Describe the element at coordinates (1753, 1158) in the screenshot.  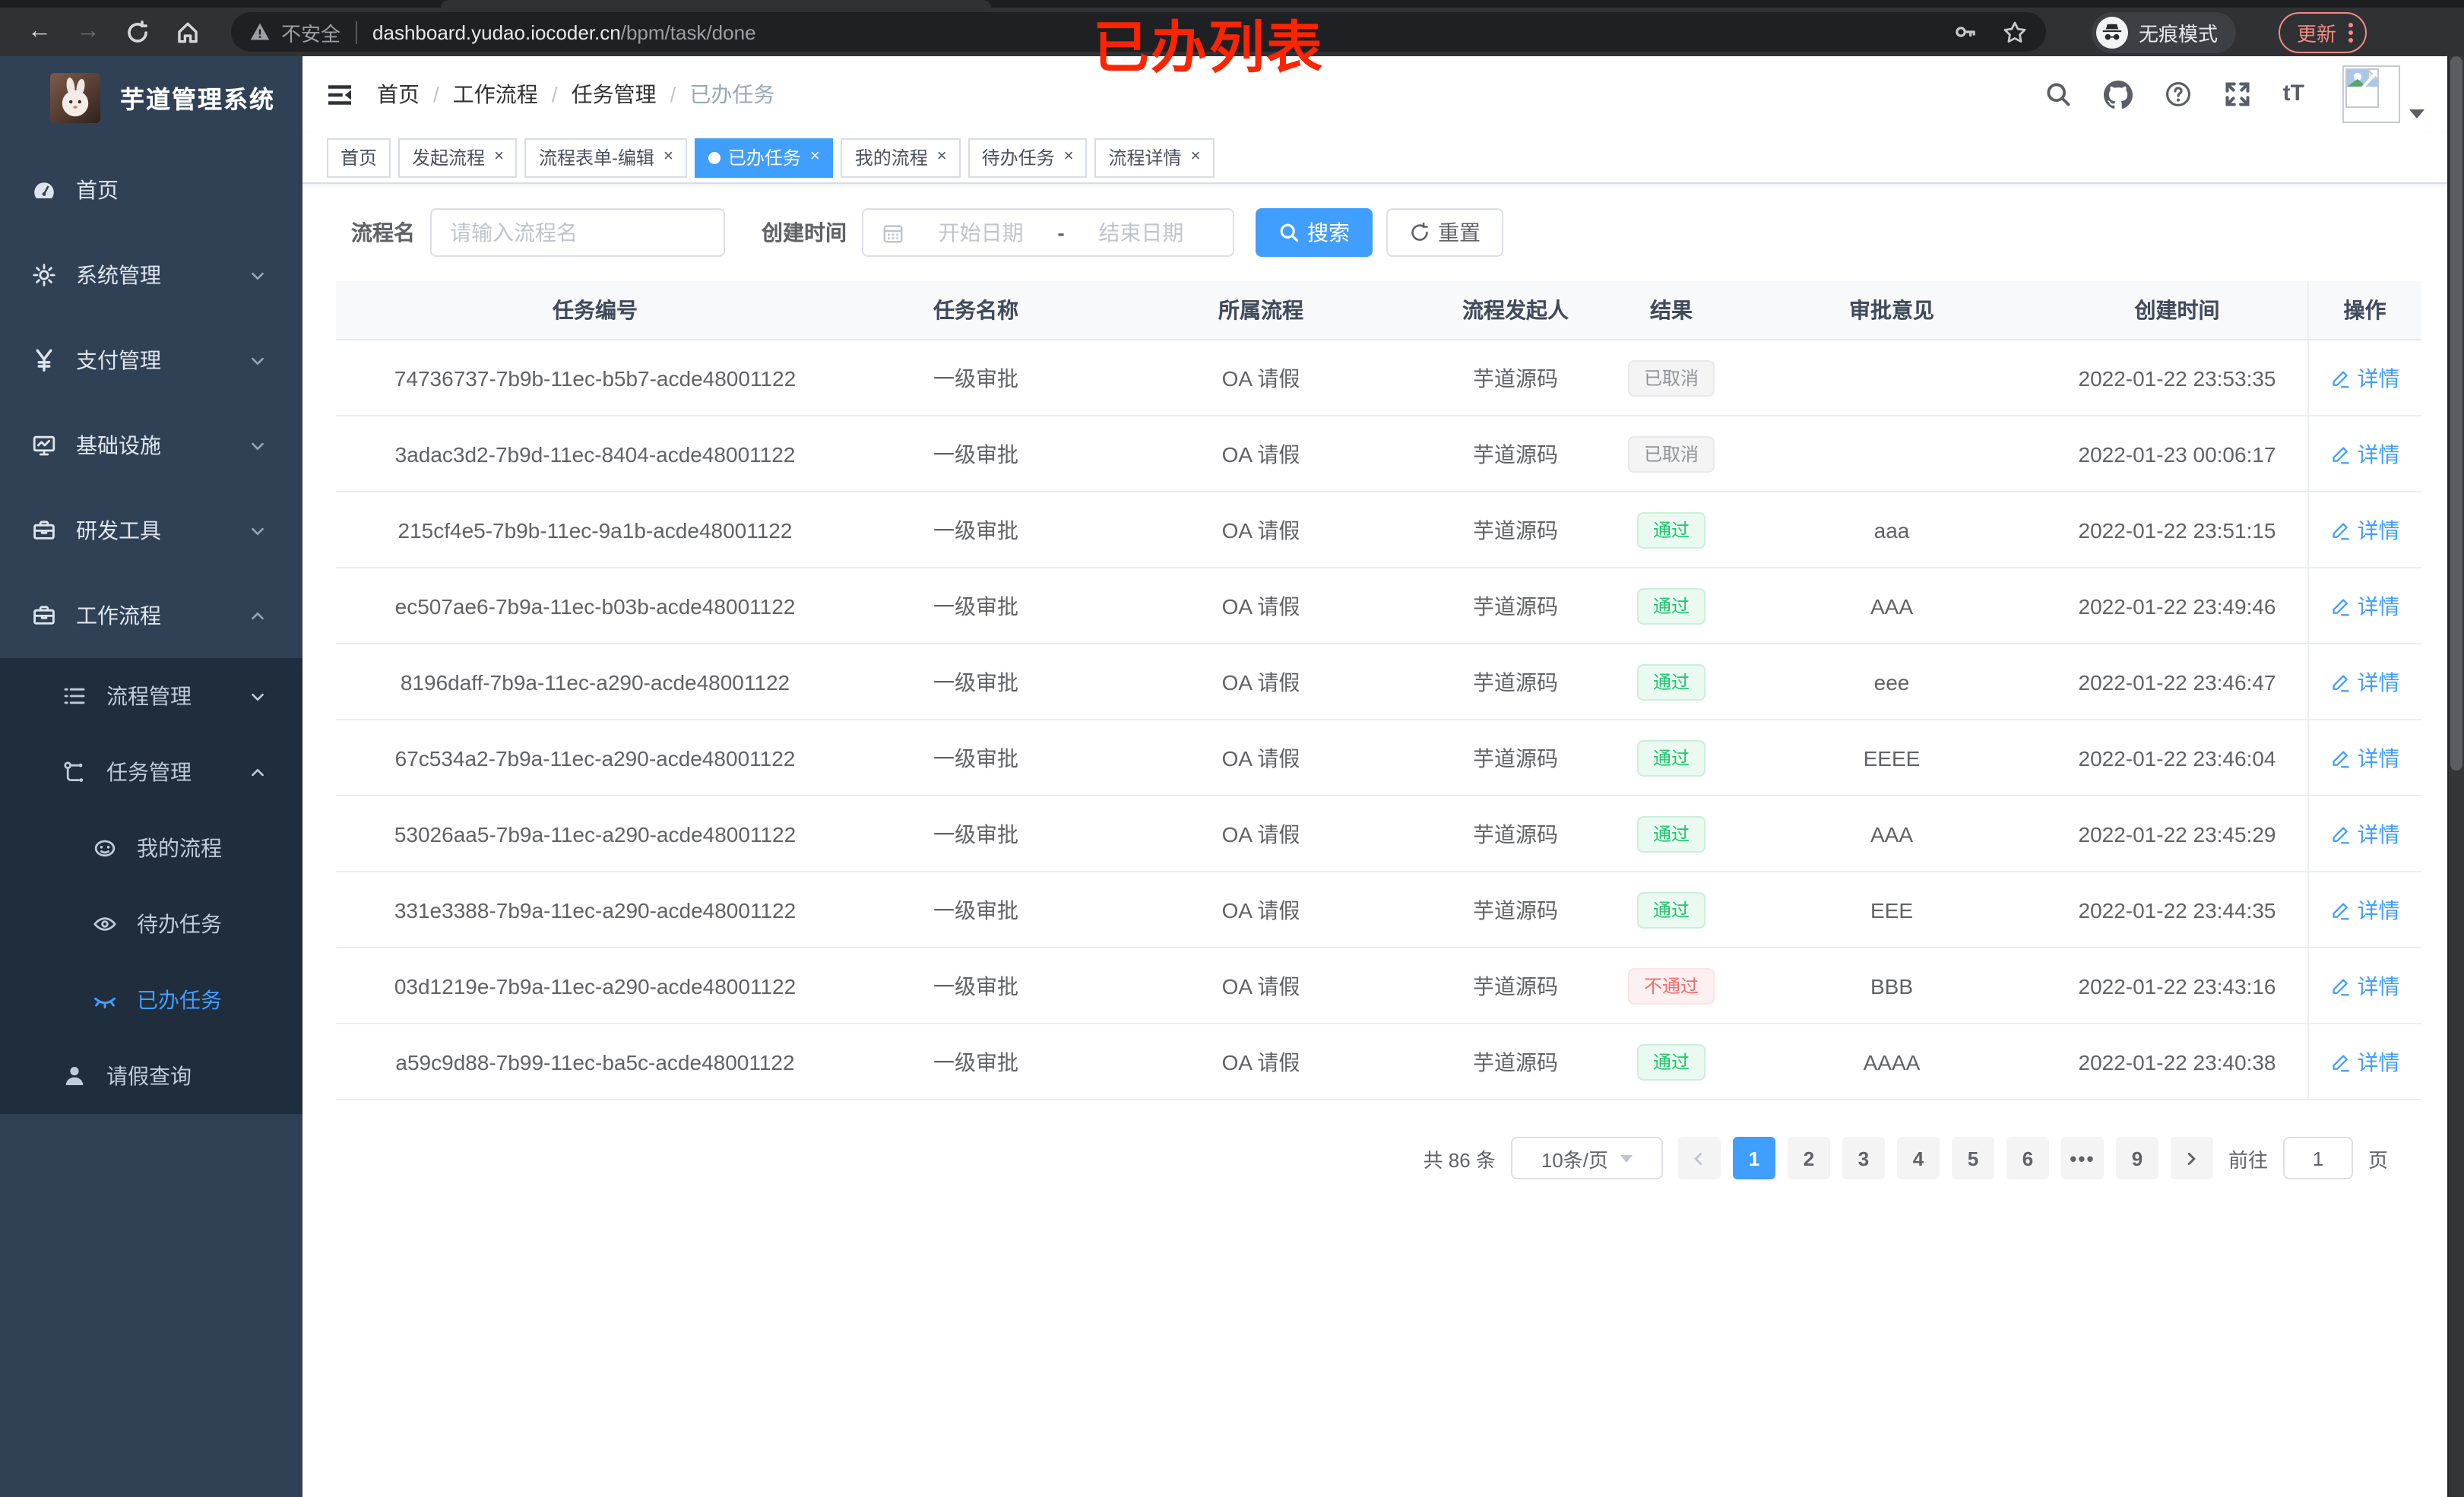
I see `pager-page-1: 1` at that location.